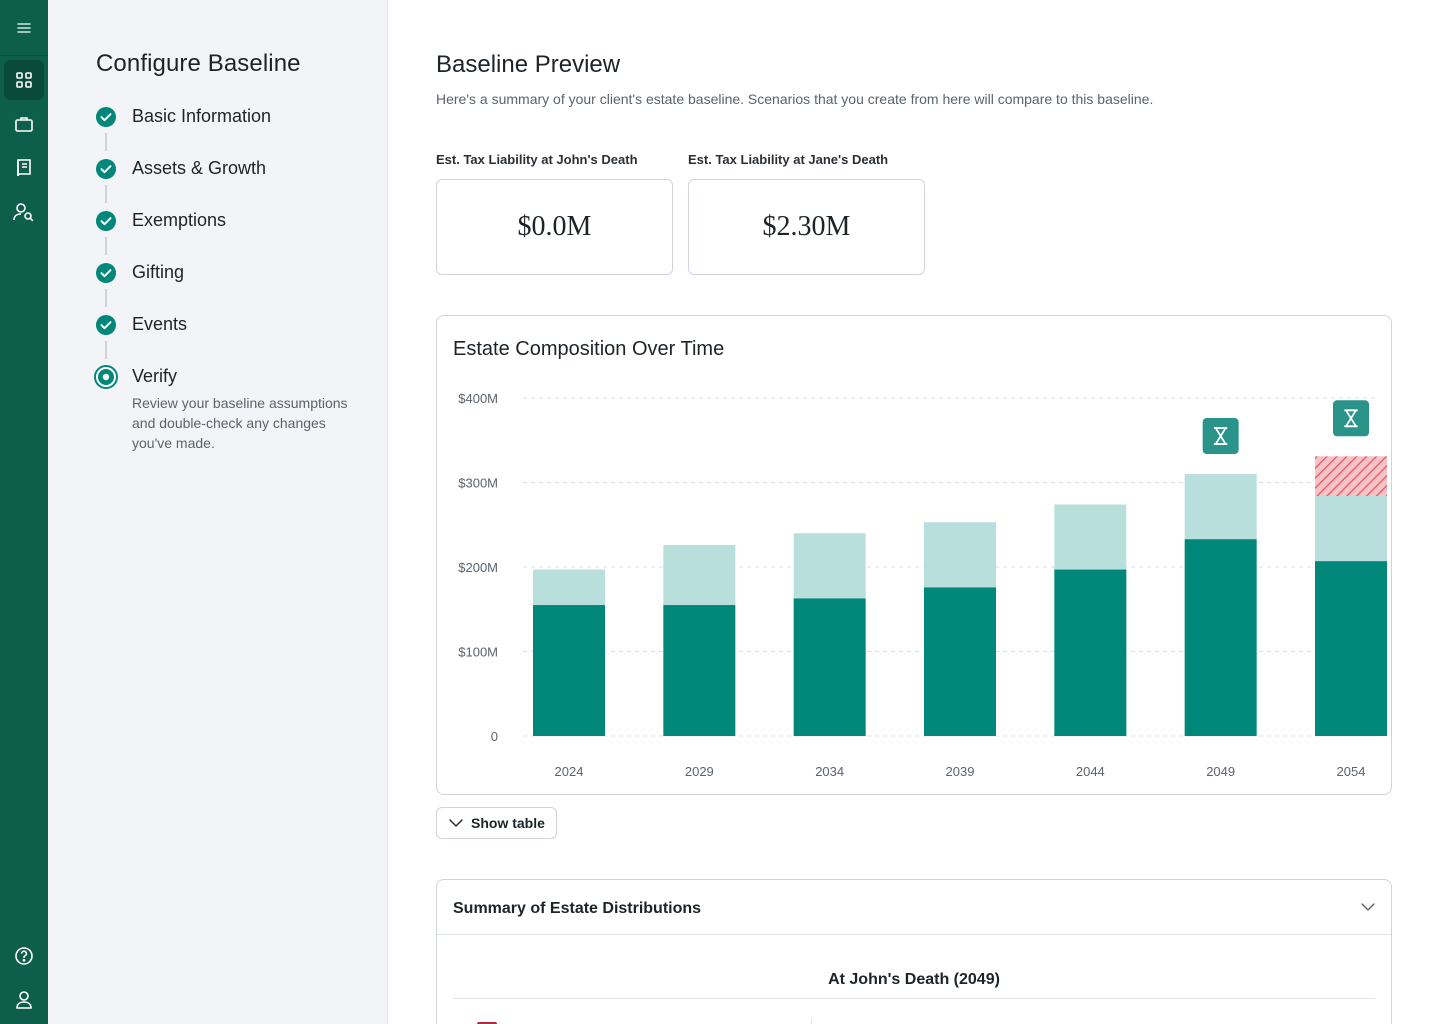 The height and width of the screenshot is (1024, 1440). What do you see at coordinates (914, 998) in the screenshot?
I see `summary-divider` at bounding box center [914, 998].